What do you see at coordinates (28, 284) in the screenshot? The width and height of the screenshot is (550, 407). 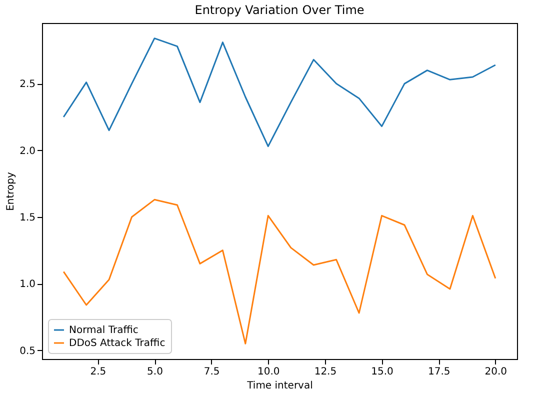 I see `y-tick-label: 1.0` at bounding box center [28, 284].